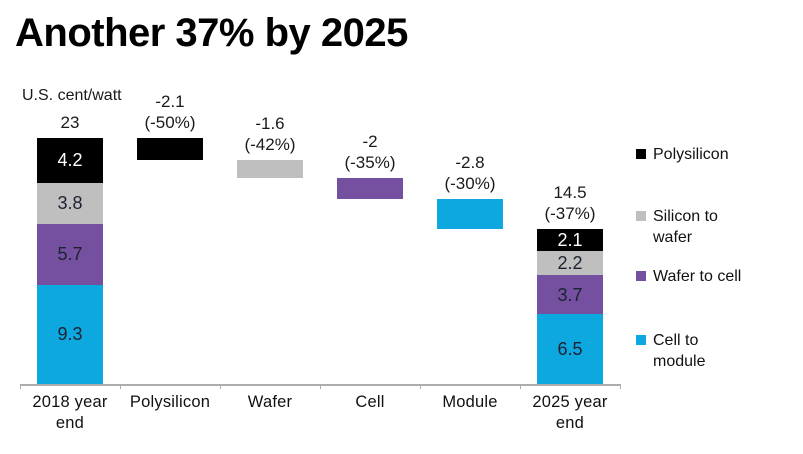  I want to click on bar-segment-value: 2.1, so click(570, 240).